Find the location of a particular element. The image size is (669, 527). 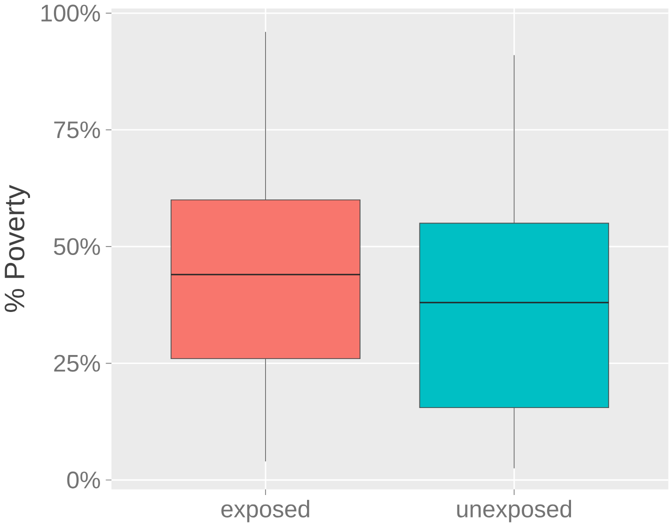

x-tick-label: exposed is located at coordinates (265, 511).